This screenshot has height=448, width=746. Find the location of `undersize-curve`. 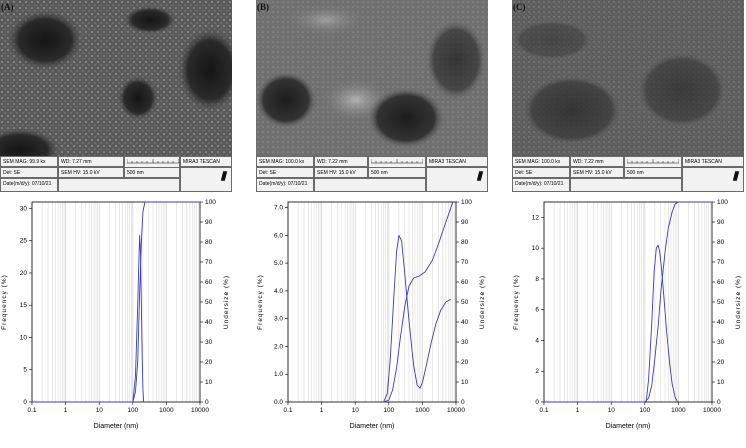

undersize-curve is located at coordinates (628, 302).